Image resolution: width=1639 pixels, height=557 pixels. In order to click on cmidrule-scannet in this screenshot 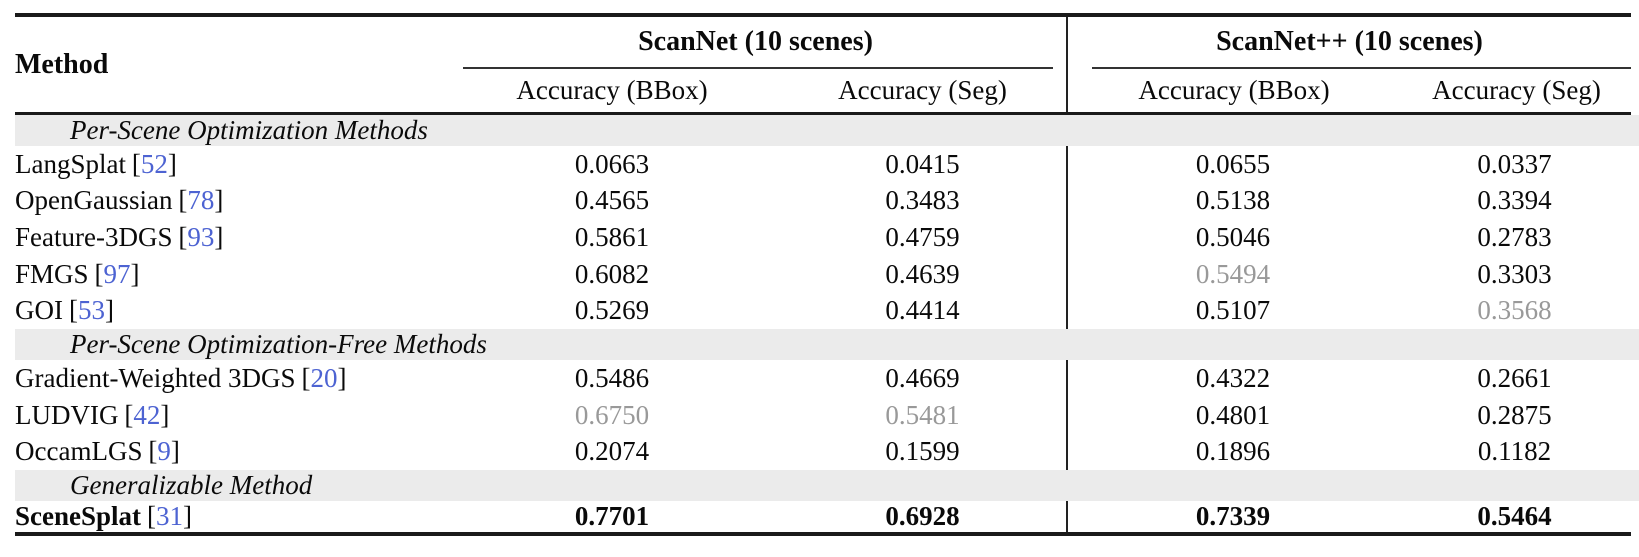, I will do `click(758, 68)`.